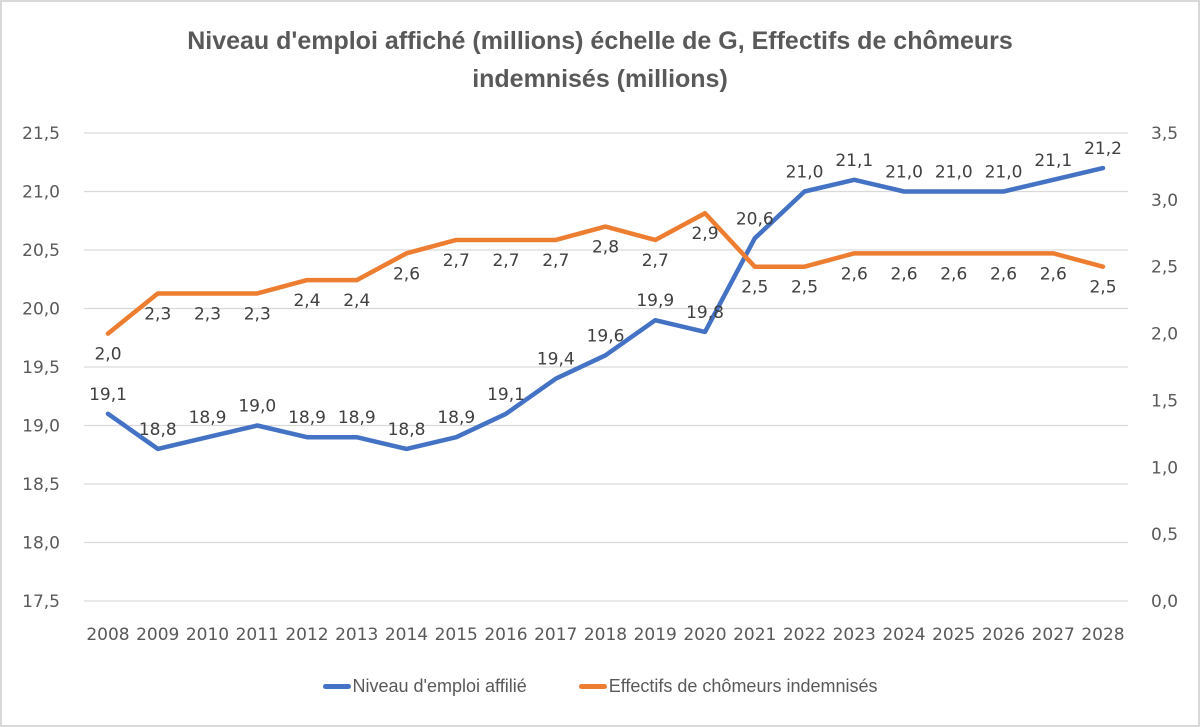  I want to click on x-tick-label: 2010, so click(207, 635).